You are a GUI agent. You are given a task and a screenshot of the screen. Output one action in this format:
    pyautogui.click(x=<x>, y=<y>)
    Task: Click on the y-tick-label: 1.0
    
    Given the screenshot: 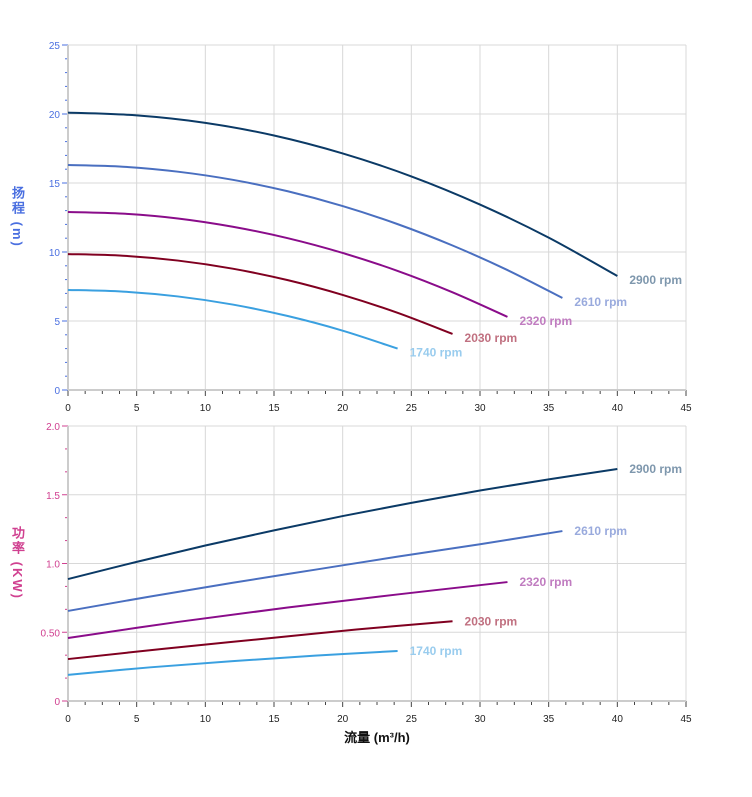 What is the action you would take?
    pyautogui.click(x=53, y=565)
    